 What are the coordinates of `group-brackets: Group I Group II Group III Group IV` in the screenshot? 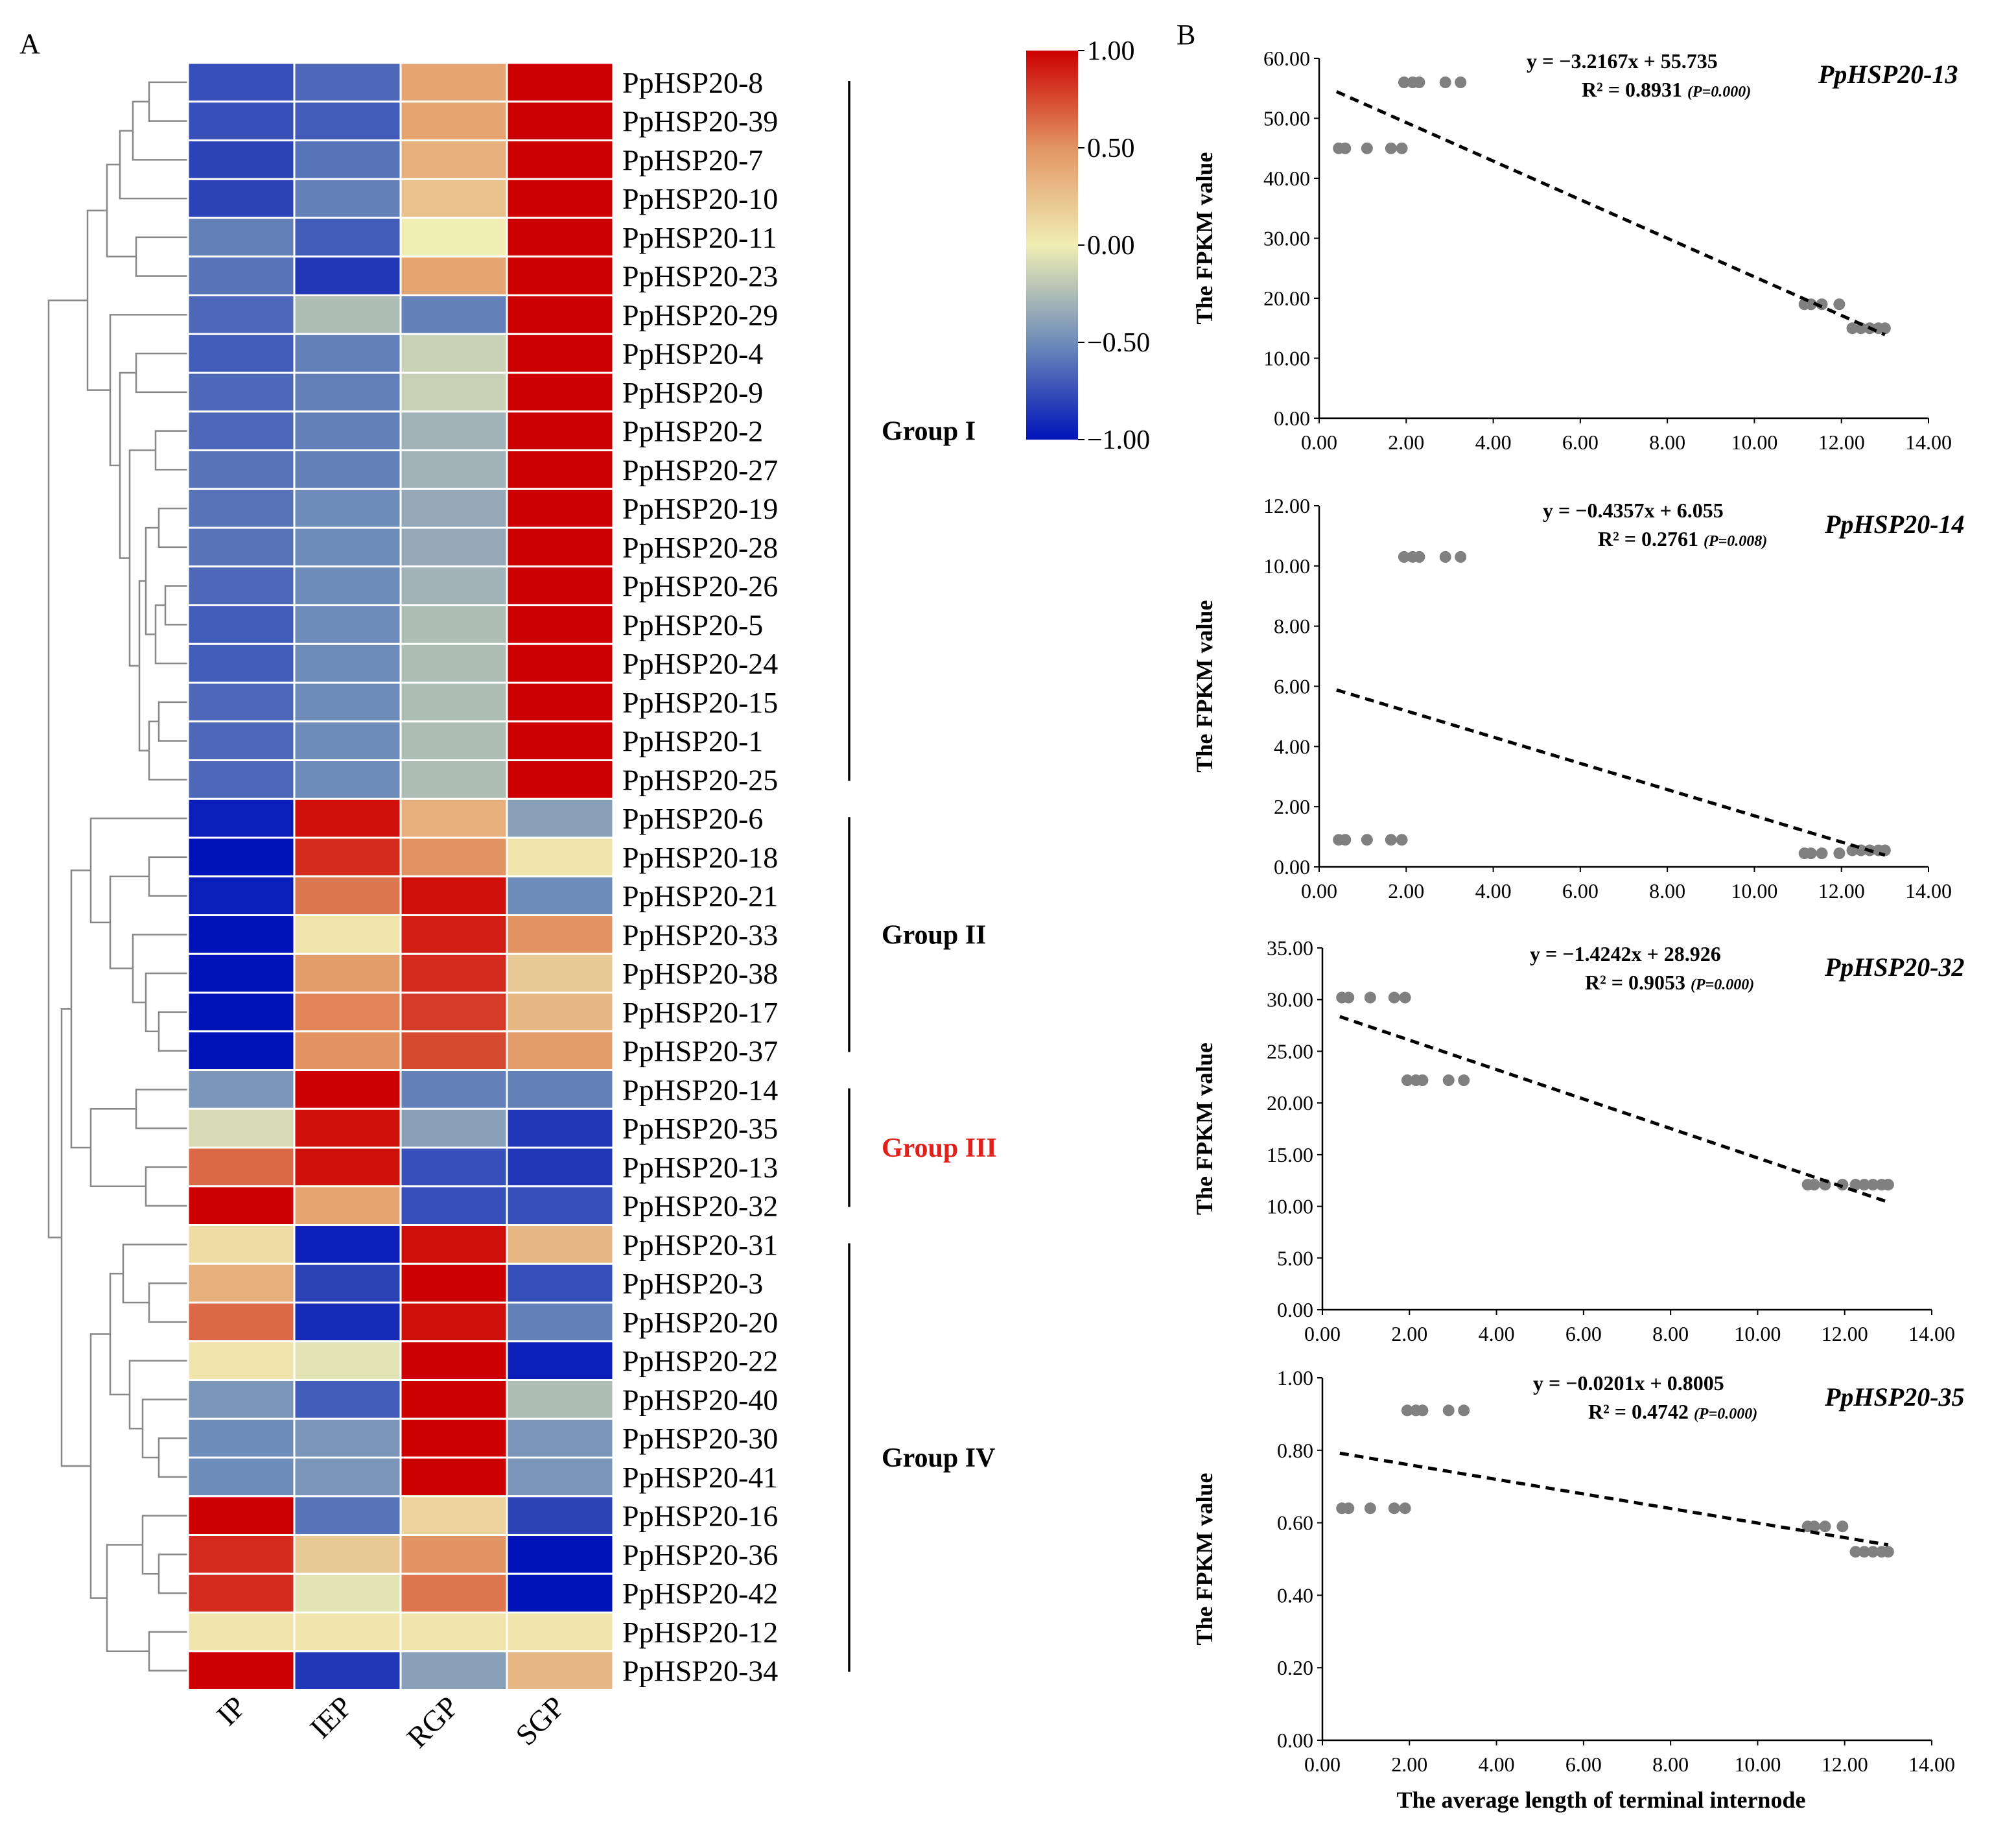 It's located at (923, 876).